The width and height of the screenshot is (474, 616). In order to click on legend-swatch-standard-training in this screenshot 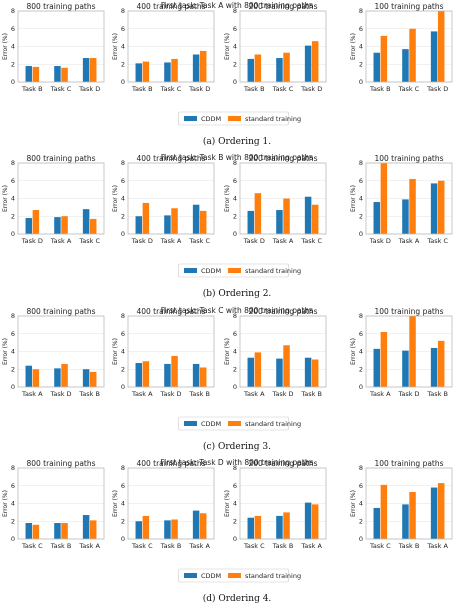, I will do `click(234, 575)`.